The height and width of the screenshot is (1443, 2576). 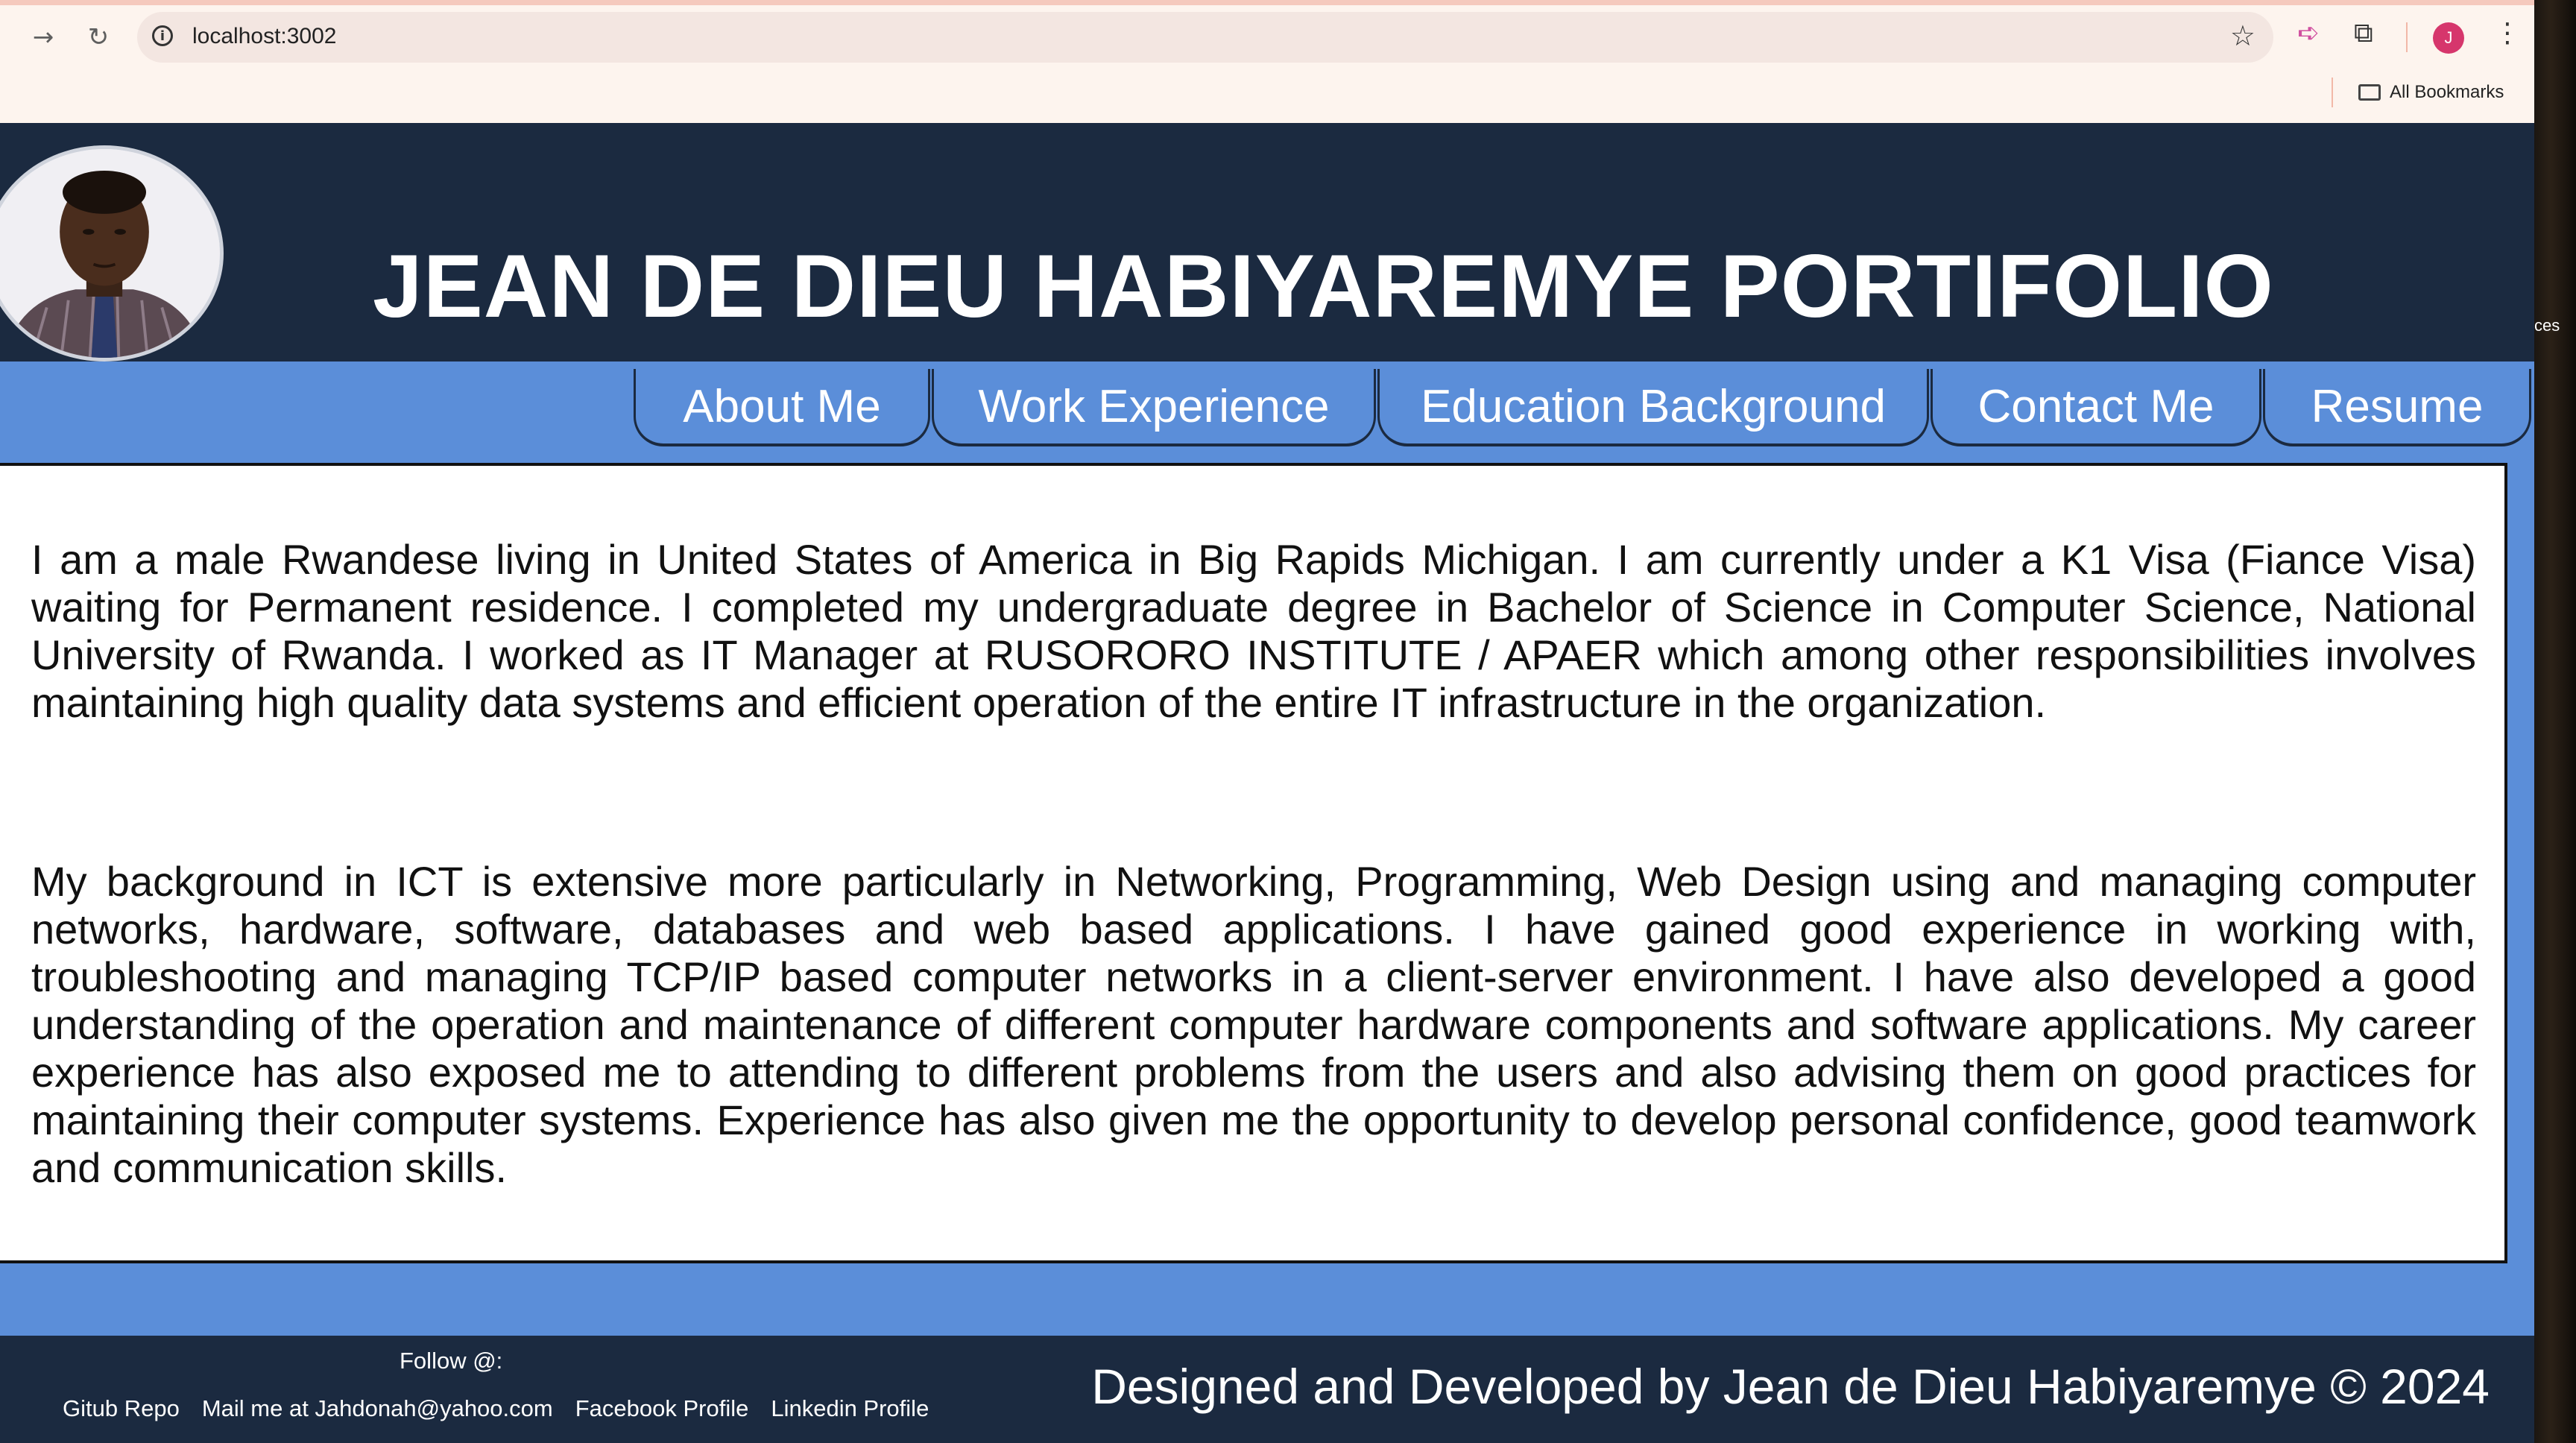 I want to click on linkedin-link: Linkedin Profile, so click(x=850, y=1408).